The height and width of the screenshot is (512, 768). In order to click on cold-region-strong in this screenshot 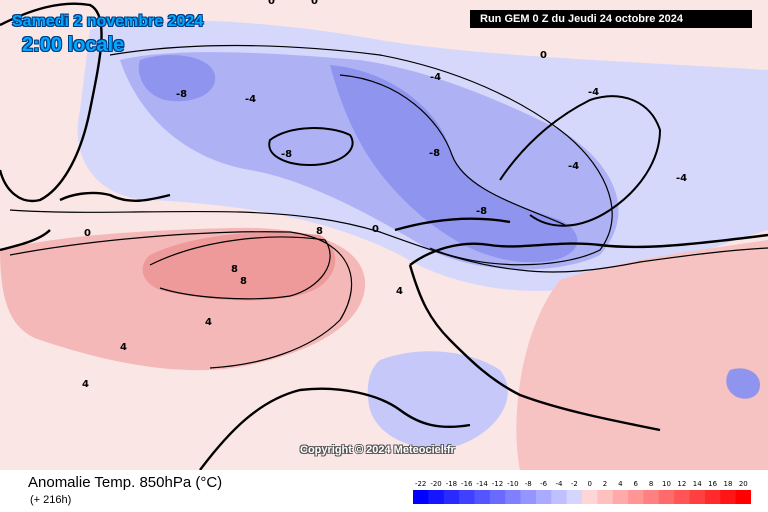, I will do `click(454, 164)`.